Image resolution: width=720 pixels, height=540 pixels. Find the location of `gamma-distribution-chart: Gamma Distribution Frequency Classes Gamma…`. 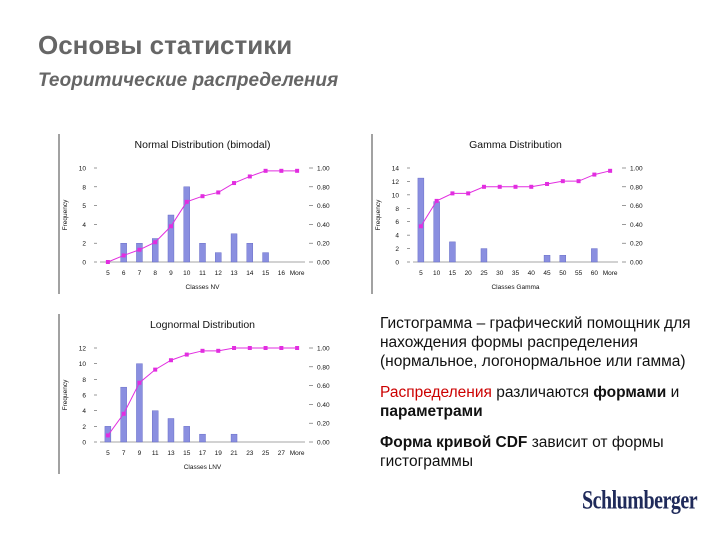

gamma-distribution-chart: Gamma Distribution Frequency Classes Gamma… is located at coordinates (513, 216).